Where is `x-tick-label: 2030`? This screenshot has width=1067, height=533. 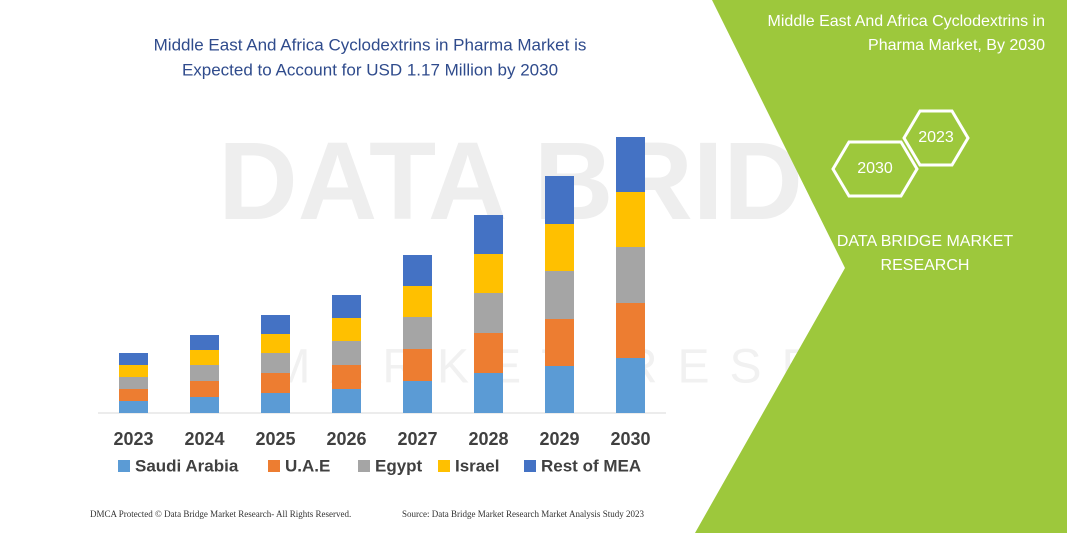 x-tick-label: 2030 is located at coordinates (630, 439).